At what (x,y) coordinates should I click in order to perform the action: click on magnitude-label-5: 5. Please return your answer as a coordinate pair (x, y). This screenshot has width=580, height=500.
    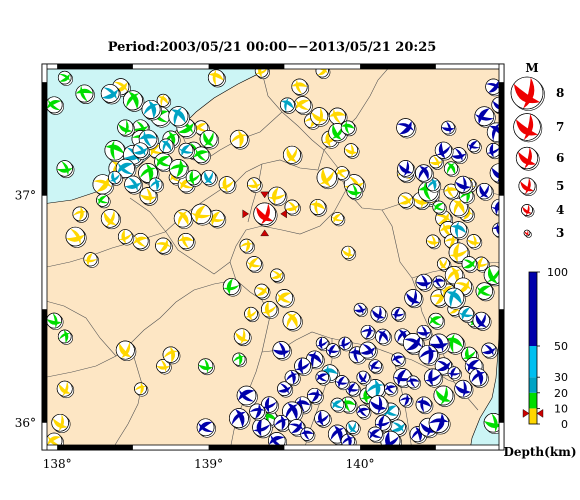
    Looking at the image, I should click on (560, 186).